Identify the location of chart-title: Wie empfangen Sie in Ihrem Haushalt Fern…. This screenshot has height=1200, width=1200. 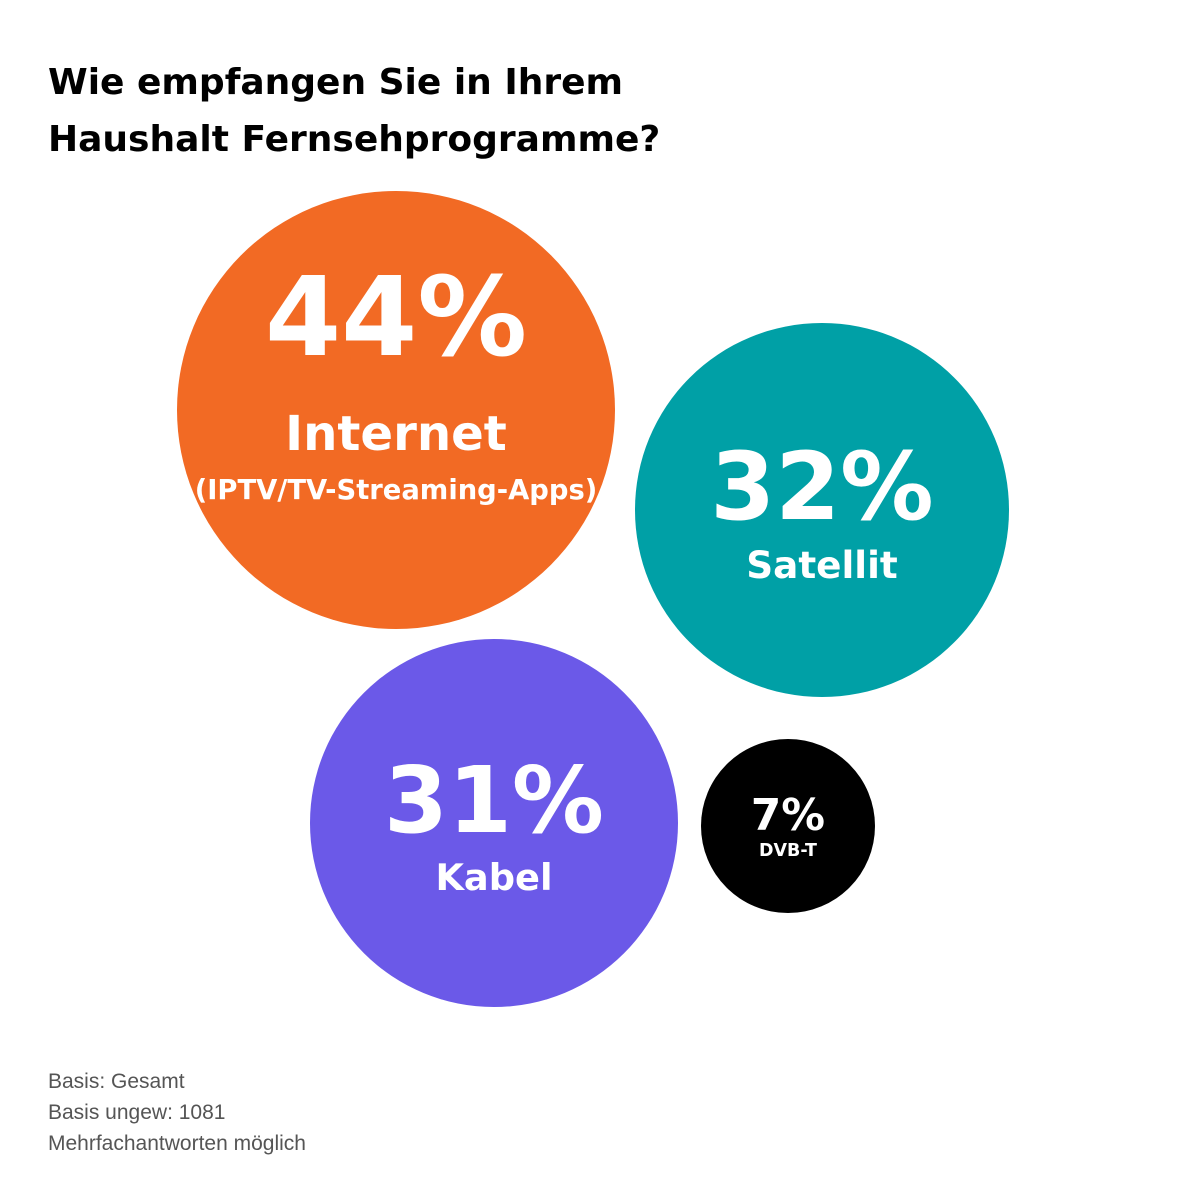
(498, 111).